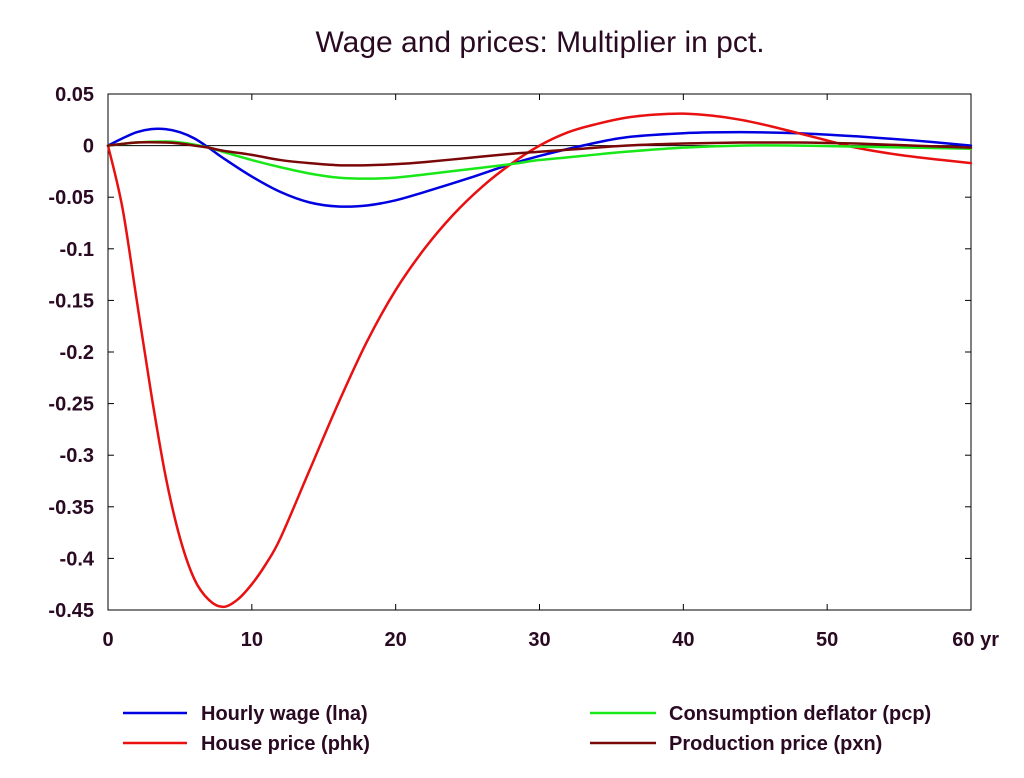 The width and height of the screenshot is (1024, 778). Describe the element at coordinates (539, 42) in the screenshot. I see `chart-title: Wage and prices: Multiplier in pct.` at that location.